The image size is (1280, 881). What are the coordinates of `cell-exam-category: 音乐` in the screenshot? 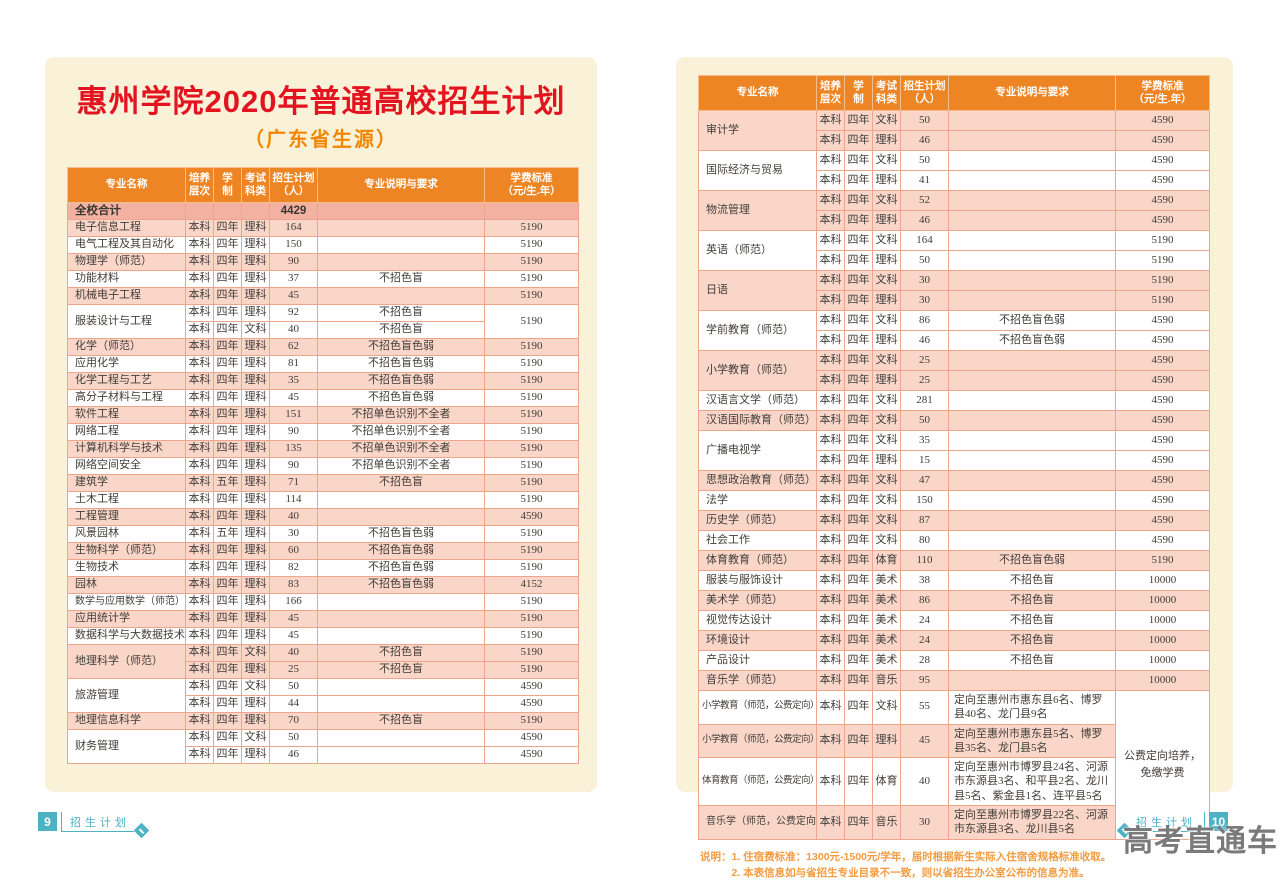 It's located at (886, 822).